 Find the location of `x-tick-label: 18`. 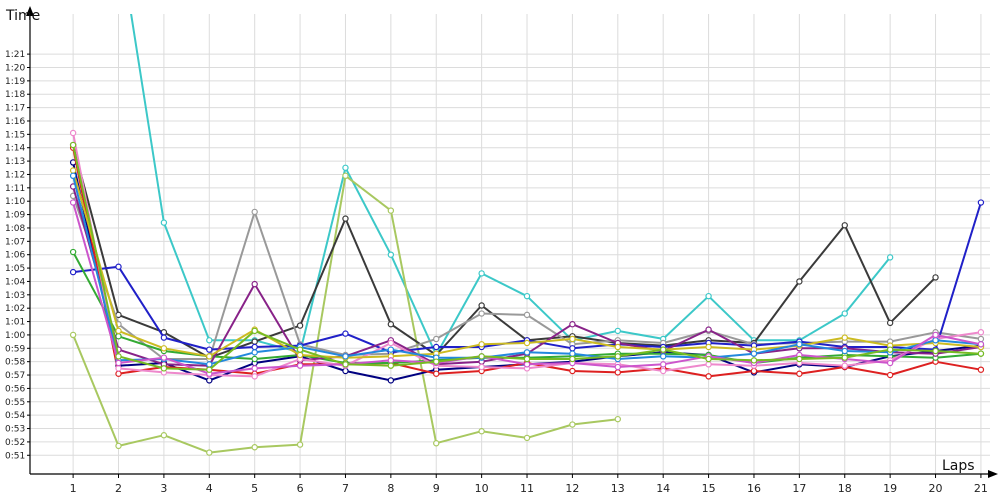

x-tick-label: 18 is located at coordinates (845, 488).